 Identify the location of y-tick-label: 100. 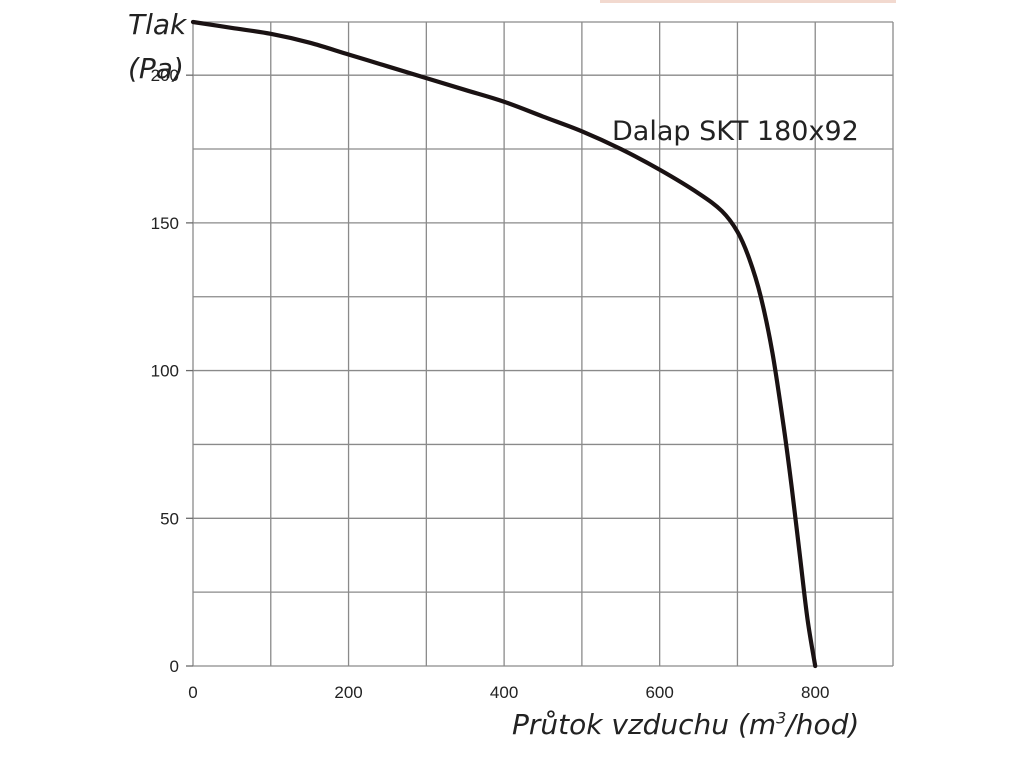
(165, 371).